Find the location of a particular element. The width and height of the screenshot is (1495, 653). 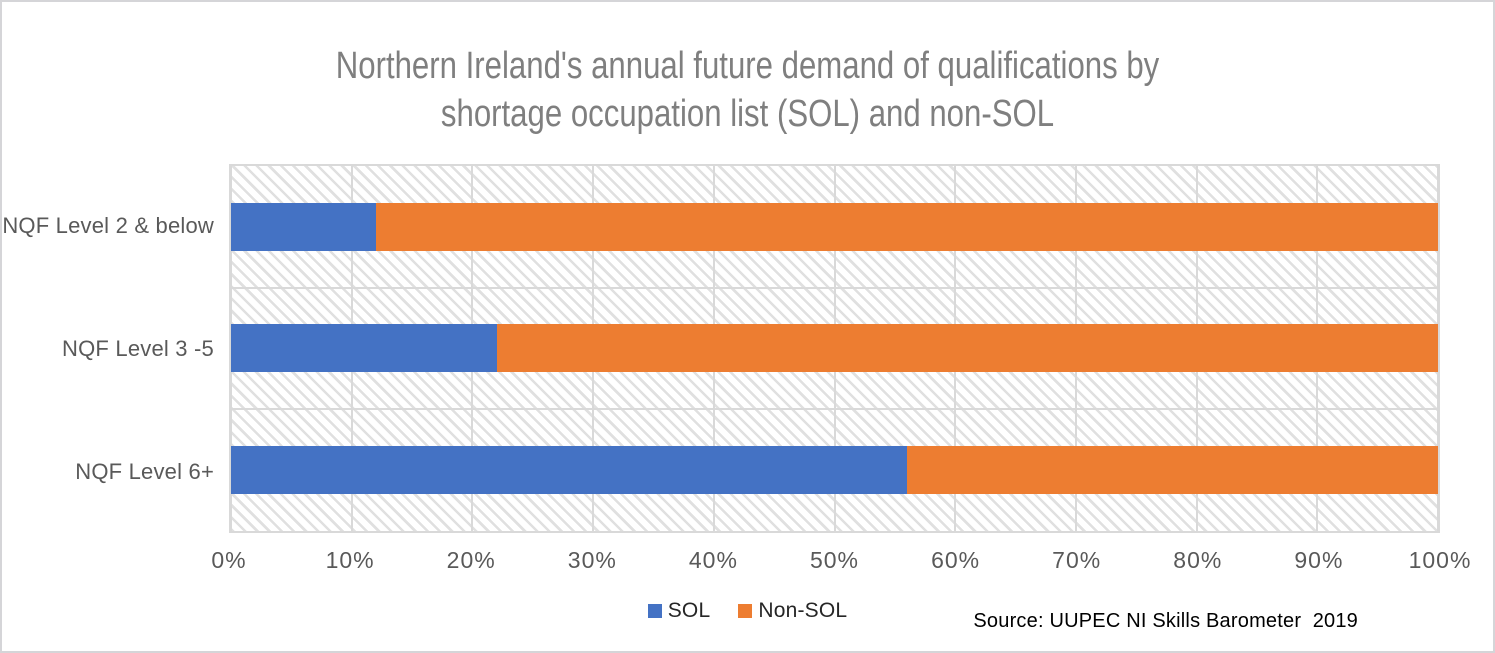

x-axis-tick-label: 70% is located at coordinates (1077, 560).